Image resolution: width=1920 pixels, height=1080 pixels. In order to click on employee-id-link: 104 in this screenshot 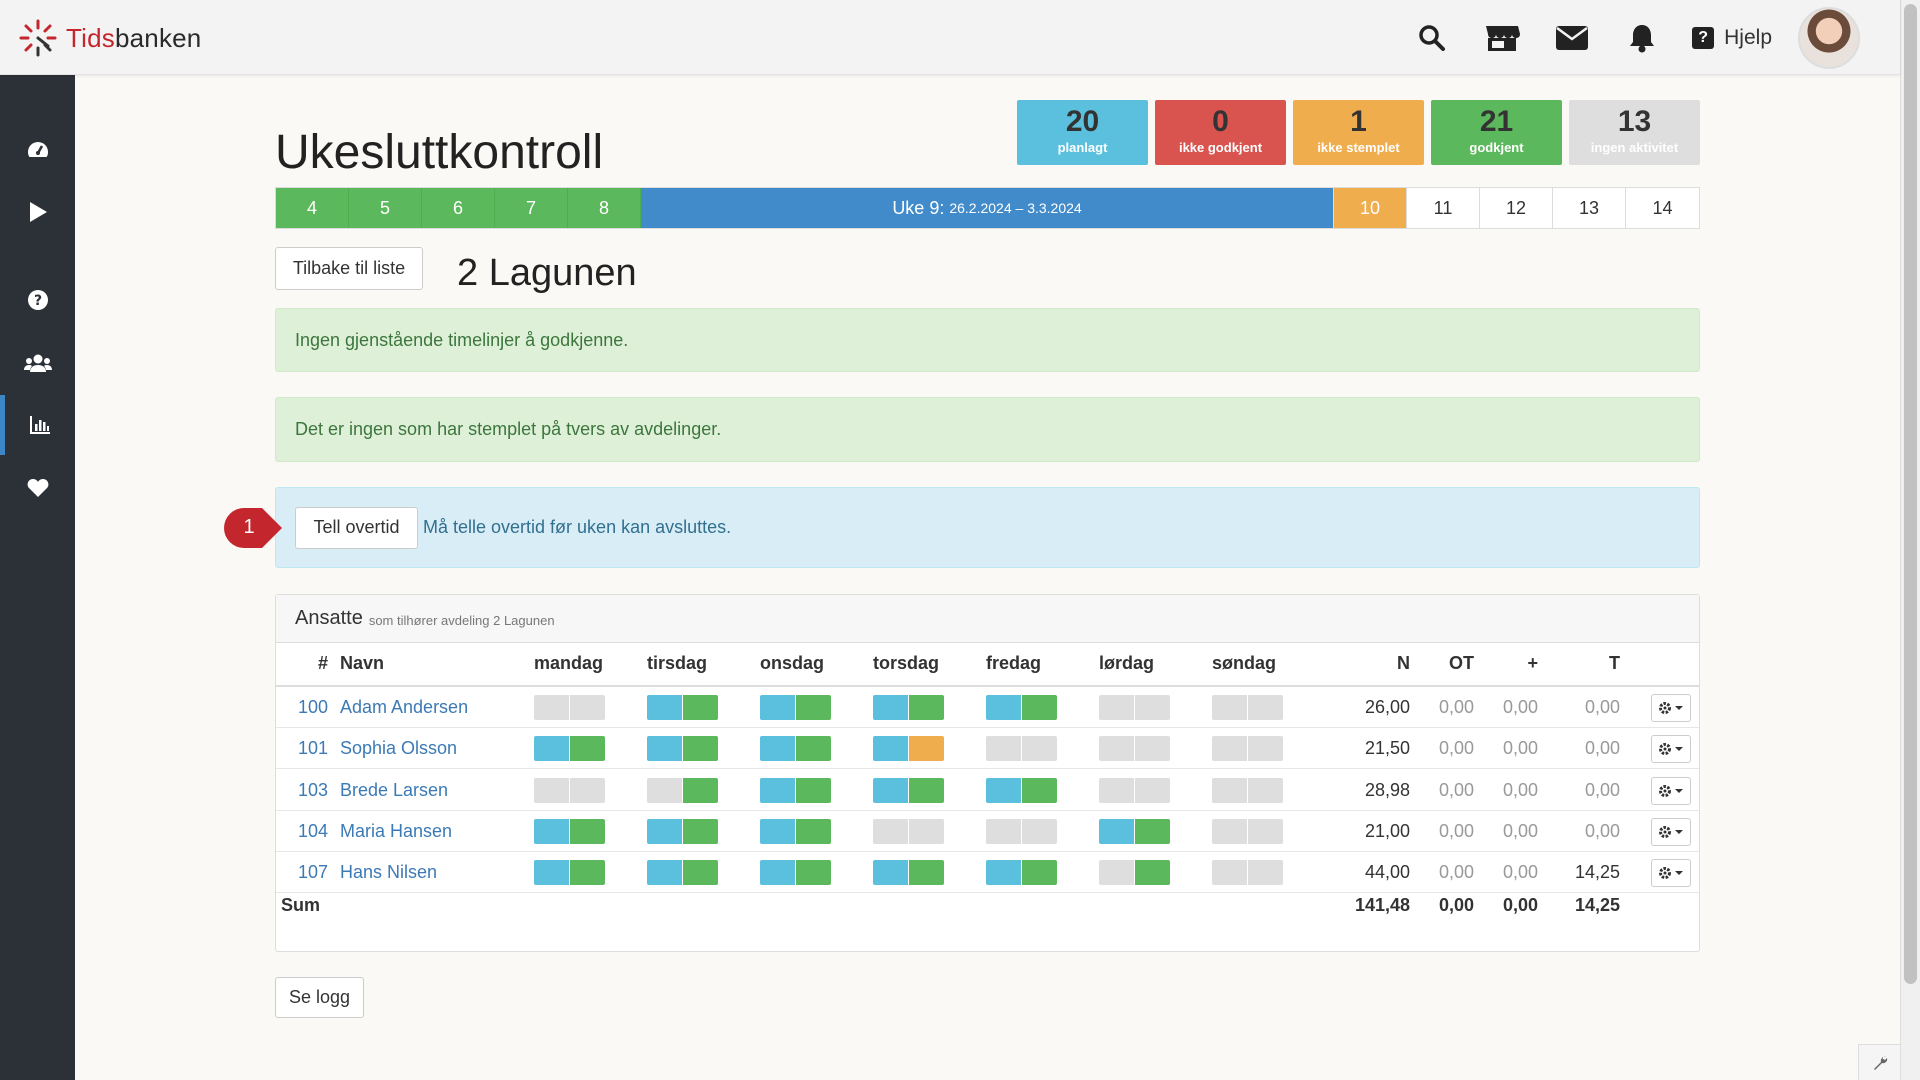, I will do `click(312, 830)`.